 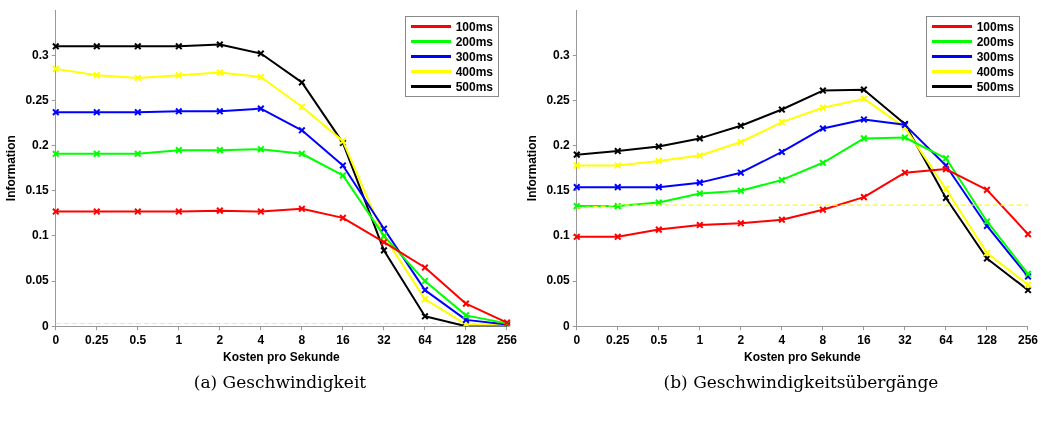 I want to click on text: (a) Geschwindigkeit, so click(x=280, y=382).